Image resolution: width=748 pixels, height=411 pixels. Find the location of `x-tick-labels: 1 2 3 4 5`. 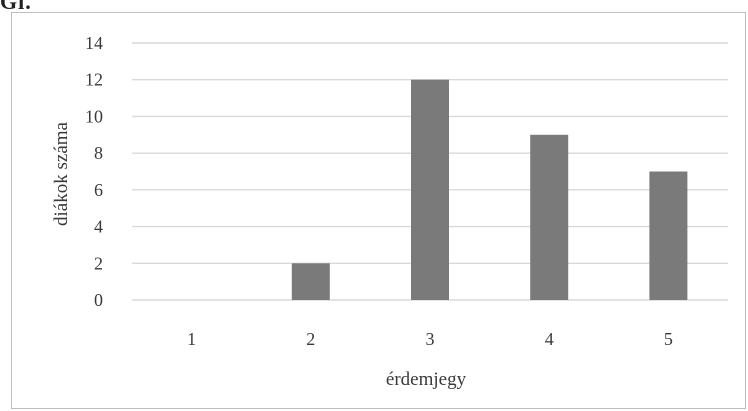

x-tick-labels: 1 2 3 4 5 is located at coordinates (430, 339).